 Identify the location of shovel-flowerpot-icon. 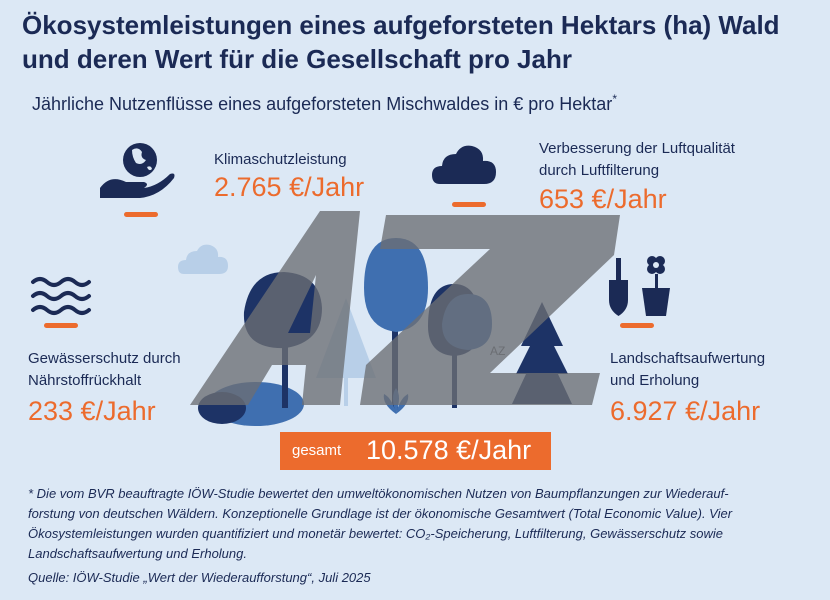
(639, 286).